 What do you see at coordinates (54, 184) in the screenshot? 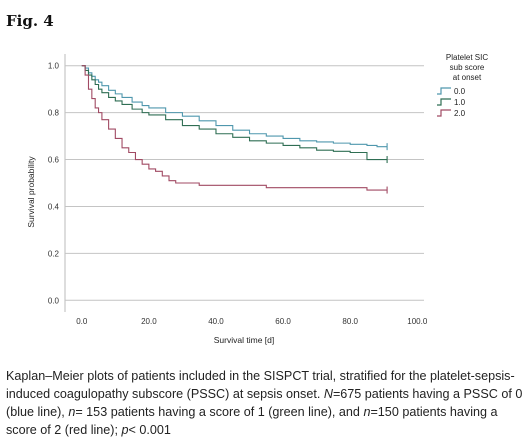
I see `y-tick-labels: 0.0 0.2 0.4 0.6 0.8 1.0` at bounding box center [54, 184].